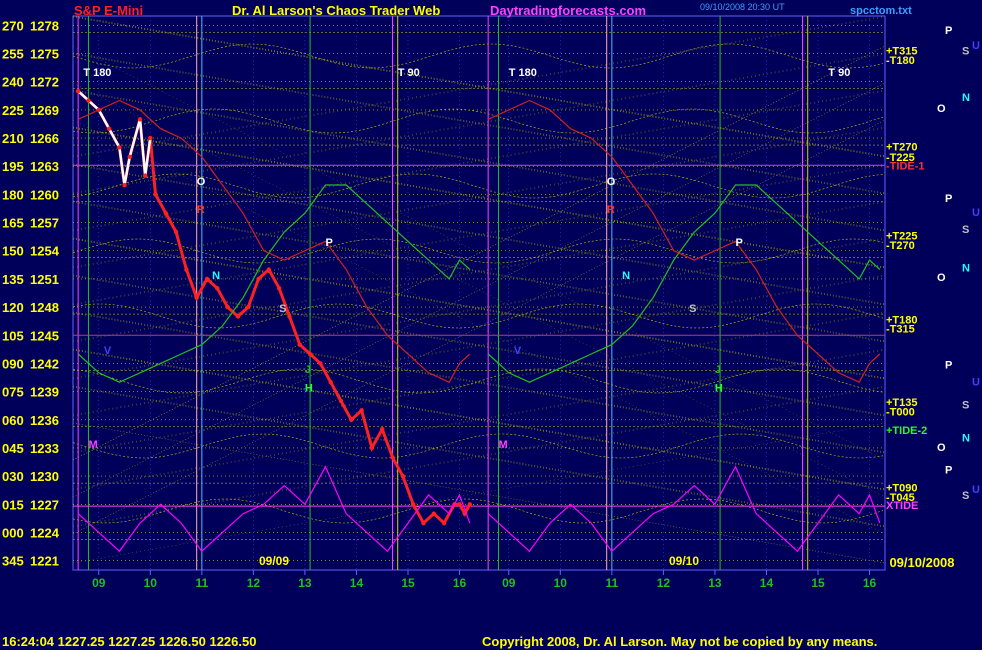 The height and width of the screenshot is (650, 982). What do you see at coordinates (902, 488) in the screenshot?
I see `level-label: +T090` at bounding box center [902, 488].